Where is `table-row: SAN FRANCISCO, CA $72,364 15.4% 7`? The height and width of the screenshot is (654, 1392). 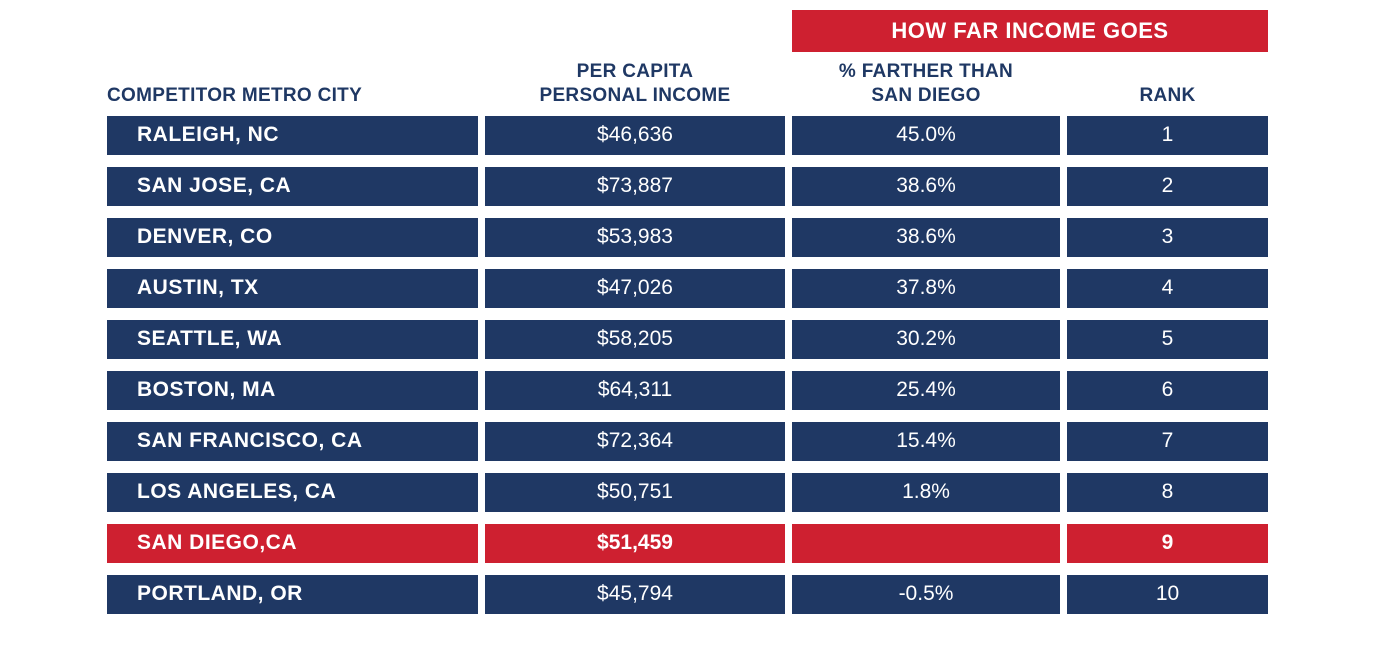
table-row: SAN FRANCISCO, CA $72,364 15.4% 7 is located at coordinates (687, 441).